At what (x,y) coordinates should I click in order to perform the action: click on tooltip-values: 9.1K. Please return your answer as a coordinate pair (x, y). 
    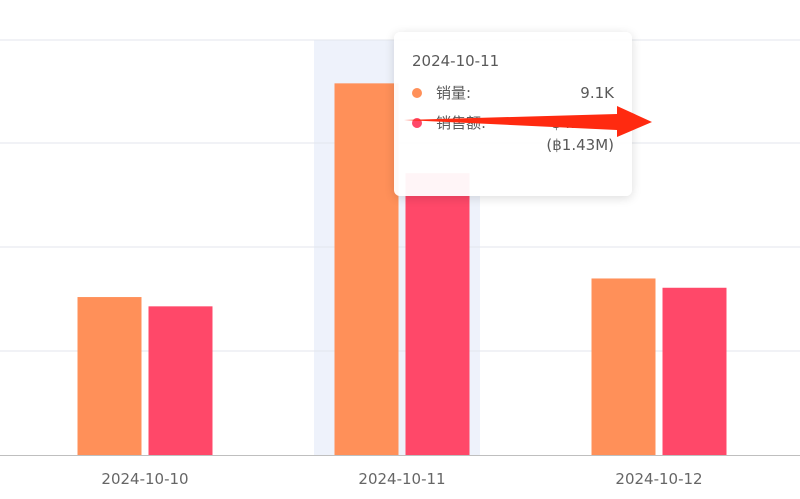
    Looking at the image, I should click on (597, 93).